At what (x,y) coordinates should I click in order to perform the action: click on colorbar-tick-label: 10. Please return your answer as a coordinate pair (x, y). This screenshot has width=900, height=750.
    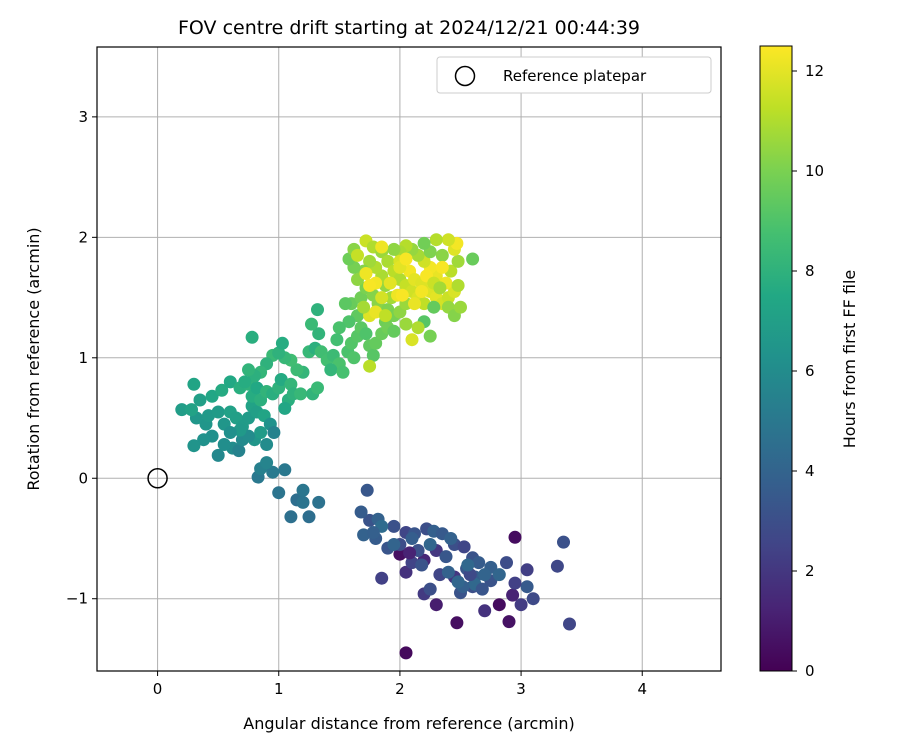
    Looking at the image, I should click on (814, 171).